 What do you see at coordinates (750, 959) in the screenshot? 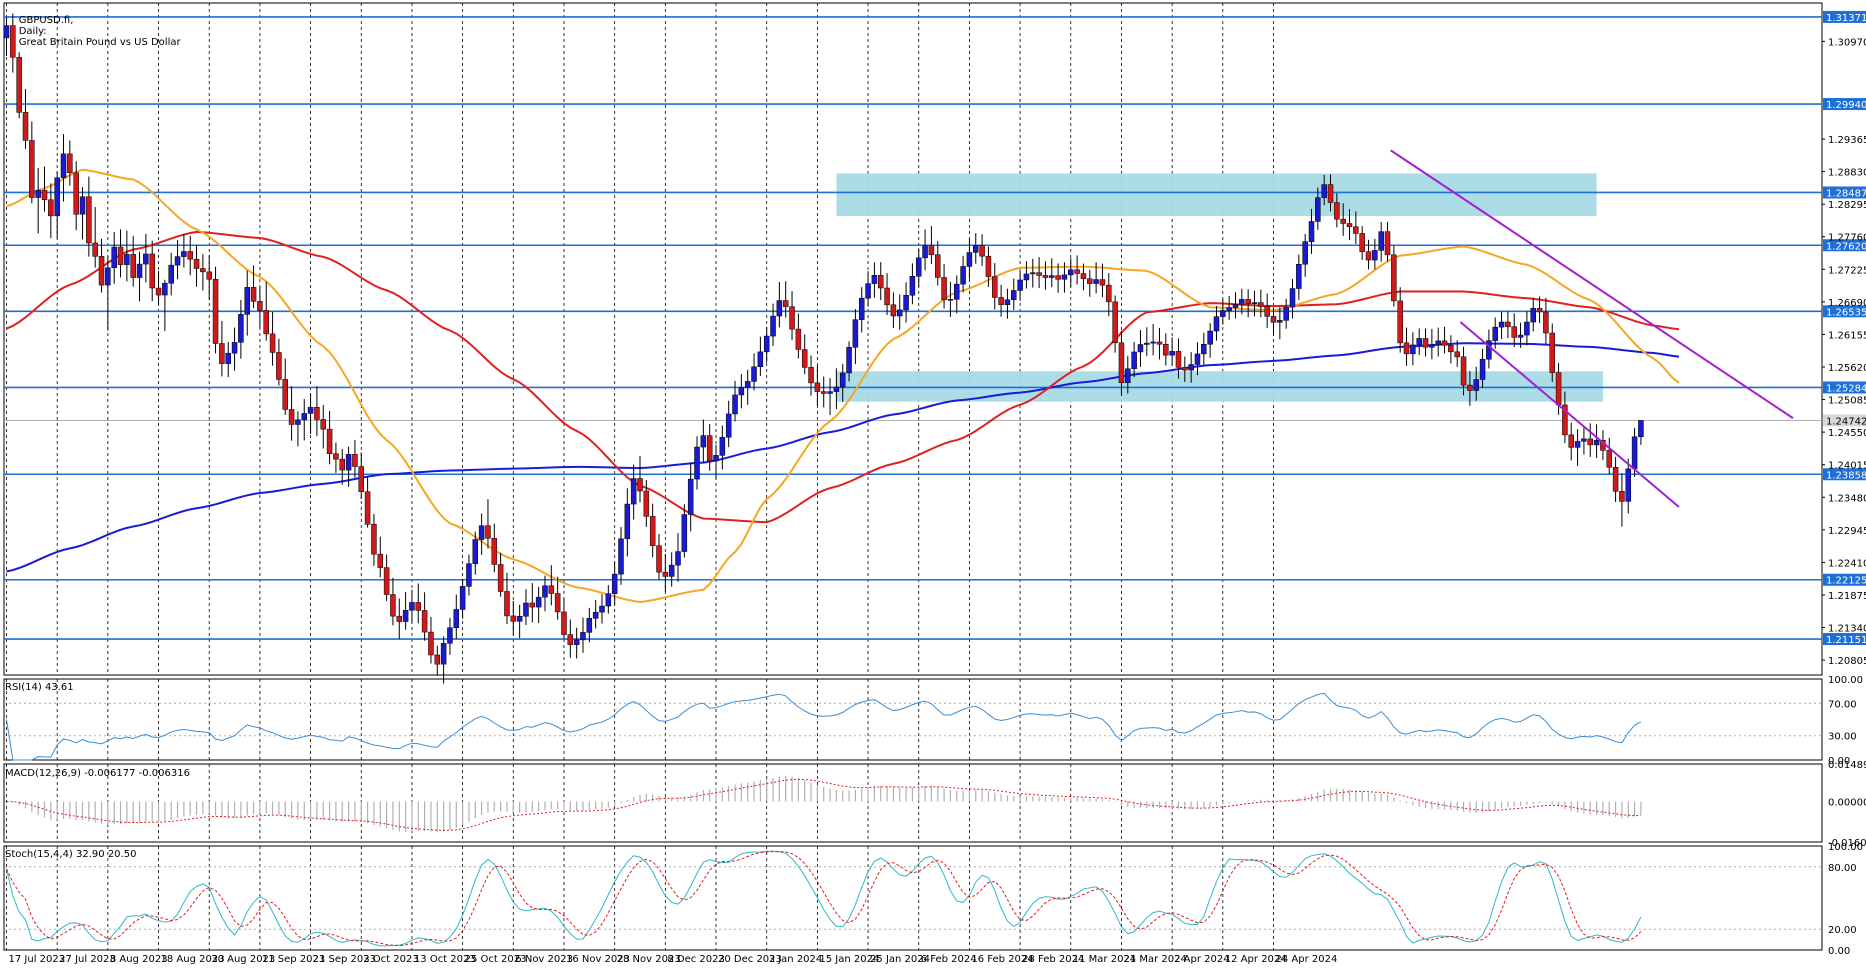
I see `x-tick-label: 20 Dec 2023` at bounding box center [750, 959].